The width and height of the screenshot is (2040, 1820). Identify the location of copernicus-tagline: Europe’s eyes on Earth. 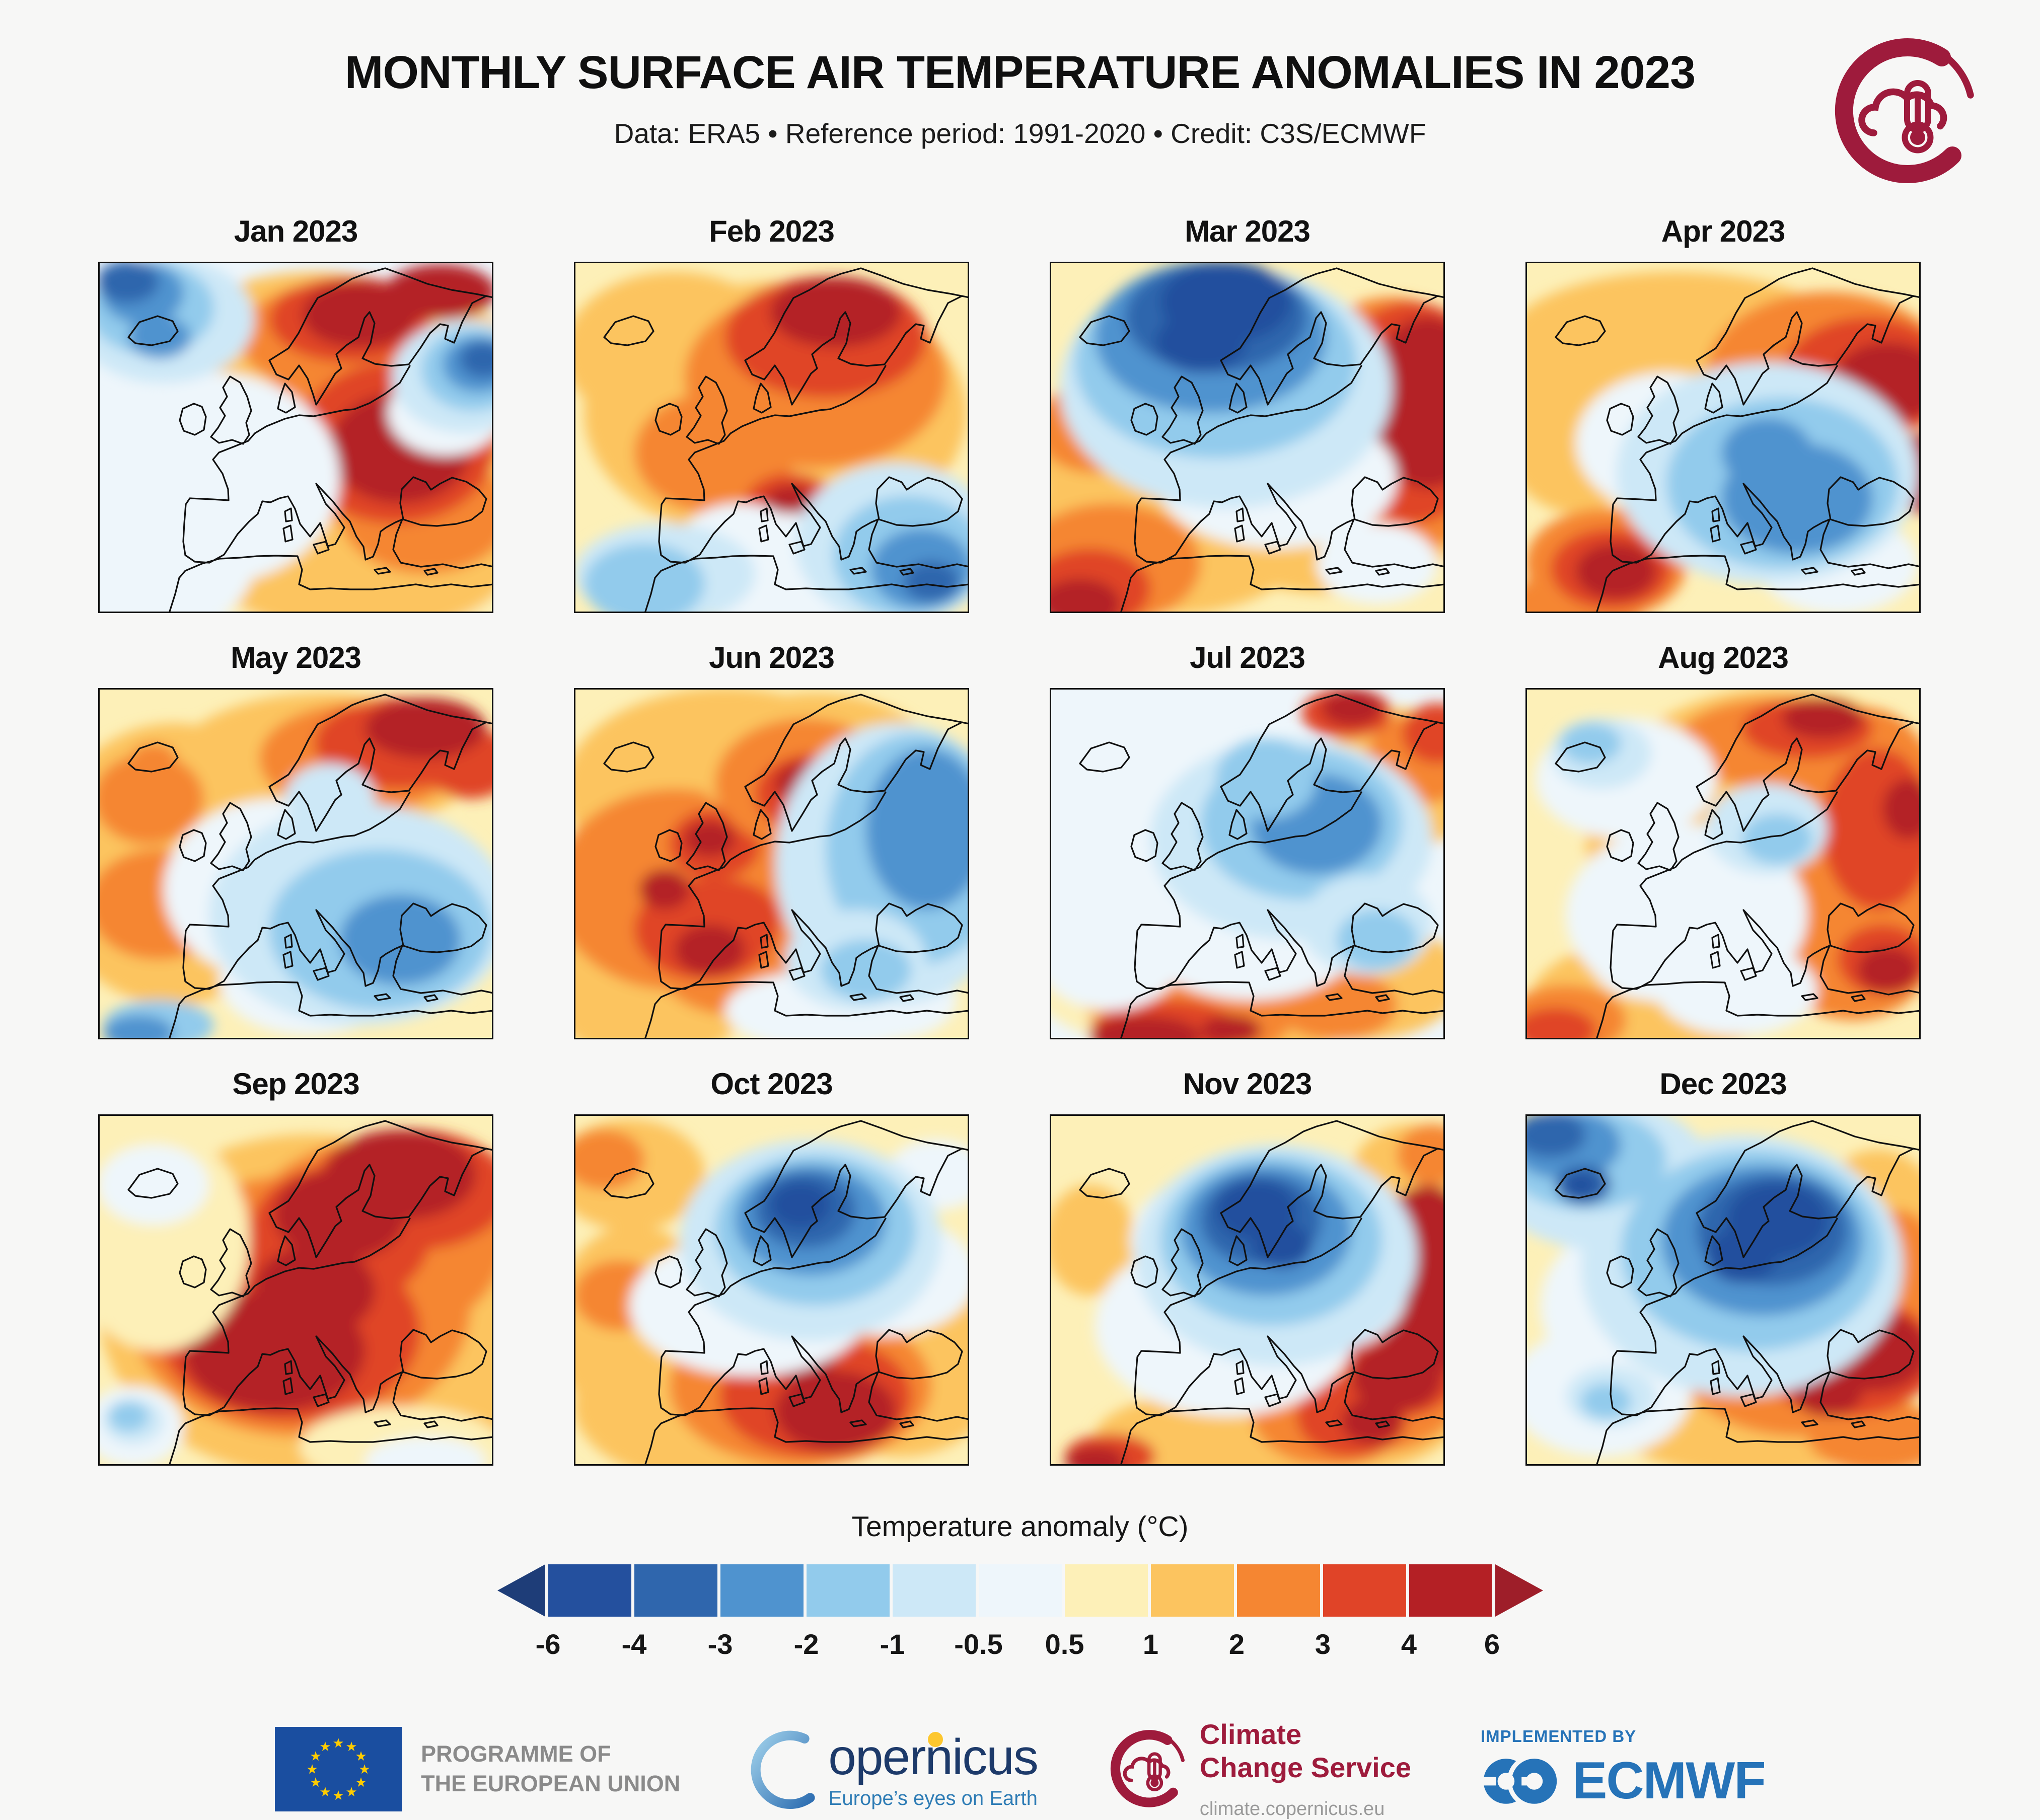
(933, 1798).